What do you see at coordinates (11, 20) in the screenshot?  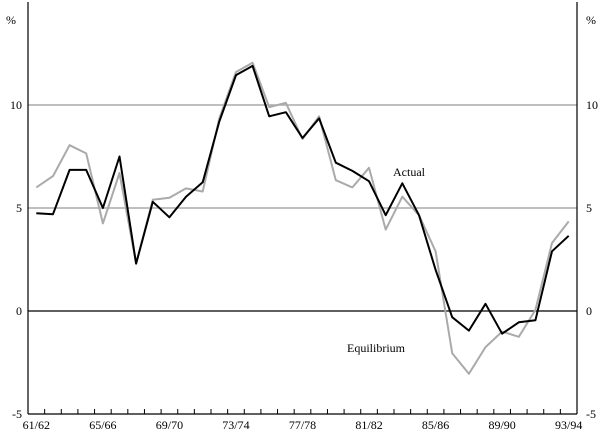 I see `unit-label-left: %` at bounding box center [11, 20].